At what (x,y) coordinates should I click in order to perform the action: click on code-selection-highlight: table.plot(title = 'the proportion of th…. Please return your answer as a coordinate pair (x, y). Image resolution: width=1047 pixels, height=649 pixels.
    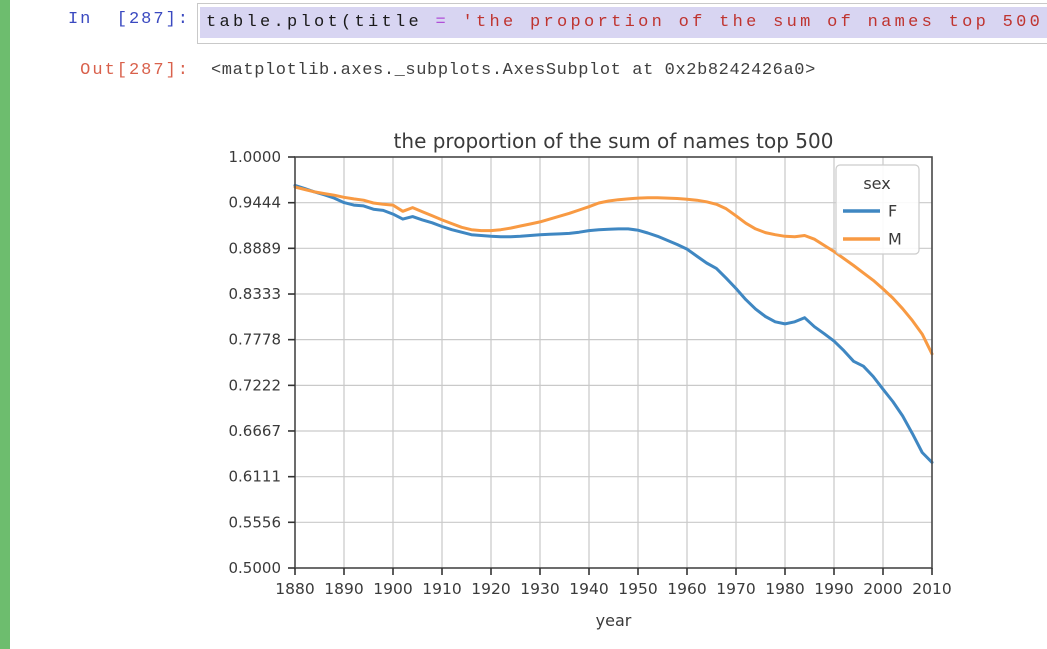
    Looking at the image, I should click on (623, 22).